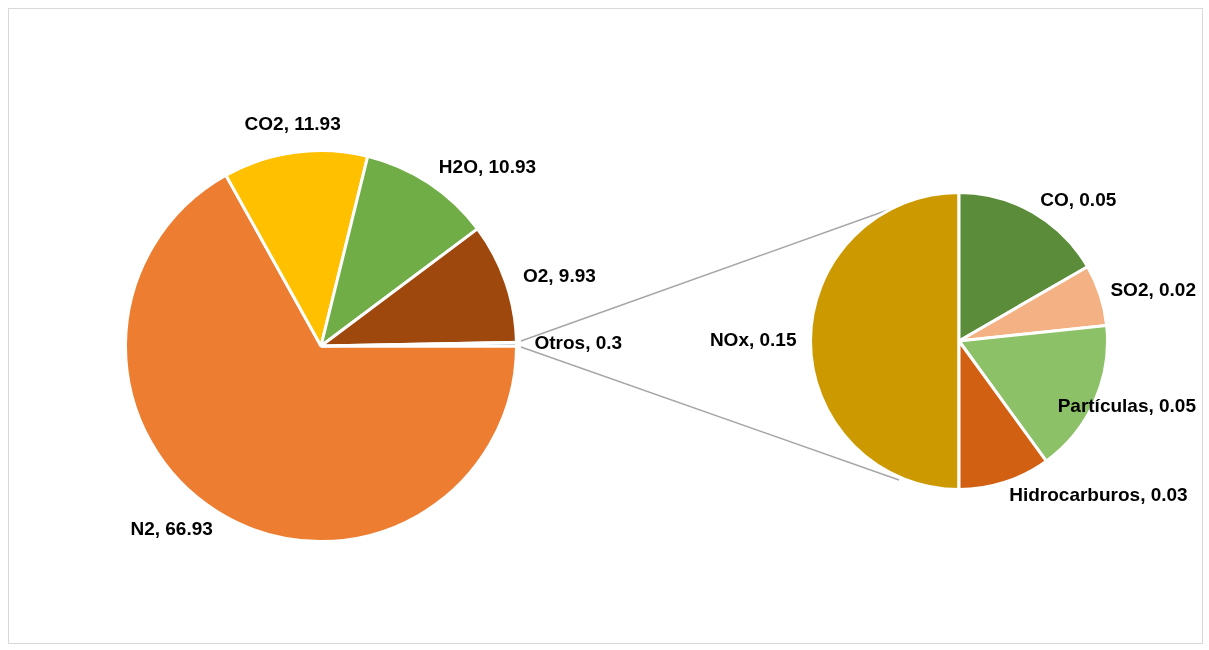  Describe the element at coordinates (535, 275) in the screenshot. I see `slice-label: O2` at that location.